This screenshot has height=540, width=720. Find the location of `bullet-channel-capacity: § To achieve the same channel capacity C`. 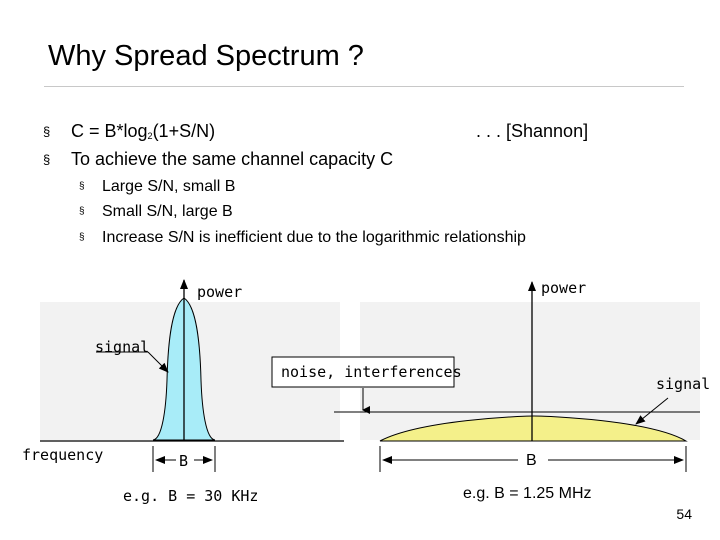

bullet-channel-capacity: § To achieve the same channel capacity C is located at coordinates (218, 159).